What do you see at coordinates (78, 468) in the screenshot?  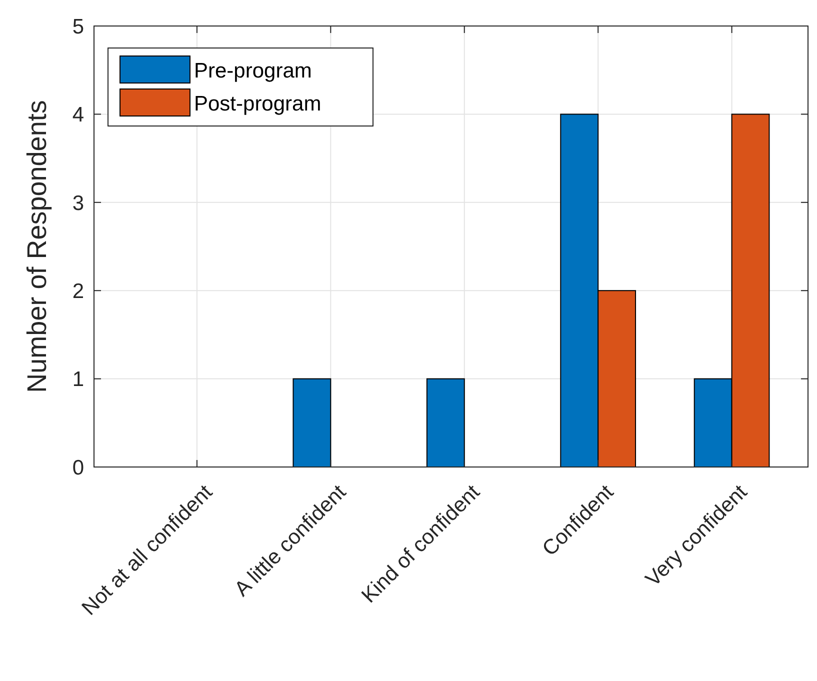 I see `y-tick-label: 0` at bounding box center [78, 468].